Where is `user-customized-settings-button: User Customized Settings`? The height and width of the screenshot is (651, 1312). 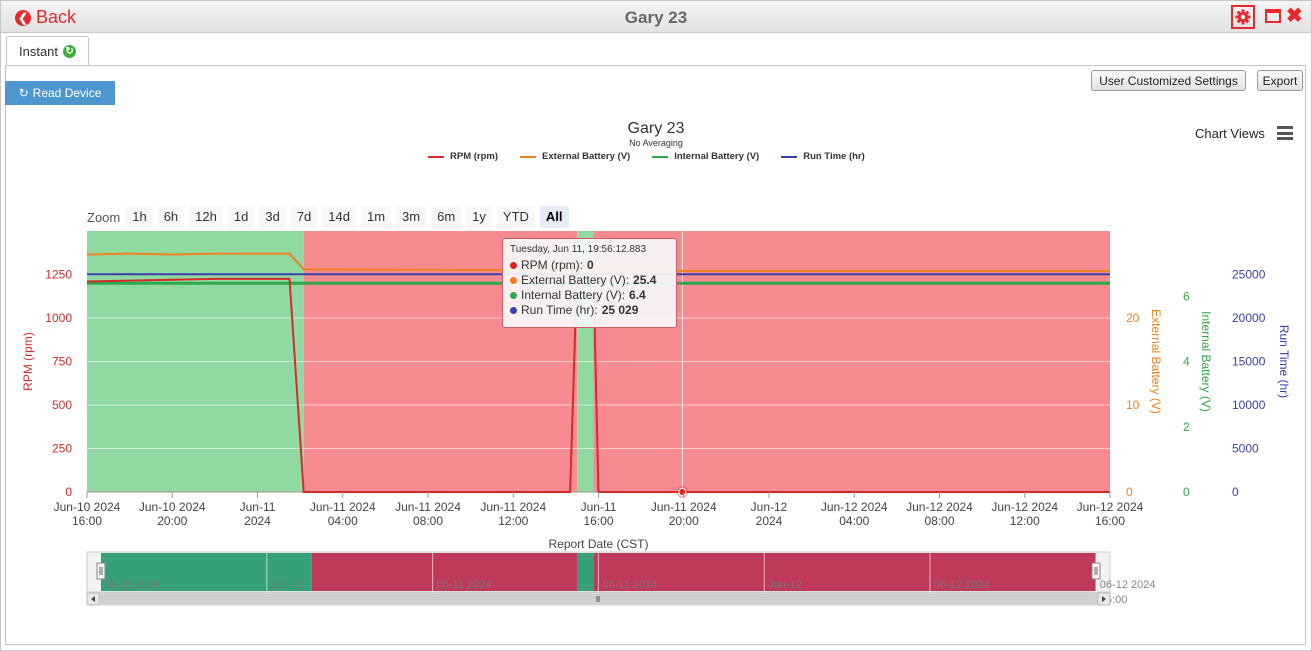
user-customized-settings-button: User Customized Settings is located at coordinates (1168, 80).